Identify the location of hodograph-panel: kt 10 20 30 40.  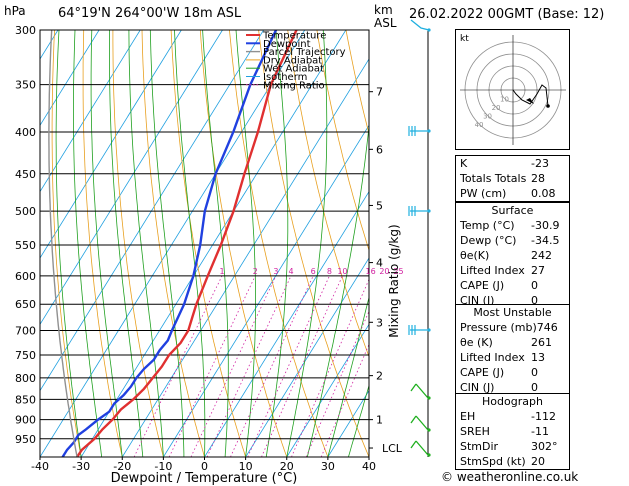
(512, 89).